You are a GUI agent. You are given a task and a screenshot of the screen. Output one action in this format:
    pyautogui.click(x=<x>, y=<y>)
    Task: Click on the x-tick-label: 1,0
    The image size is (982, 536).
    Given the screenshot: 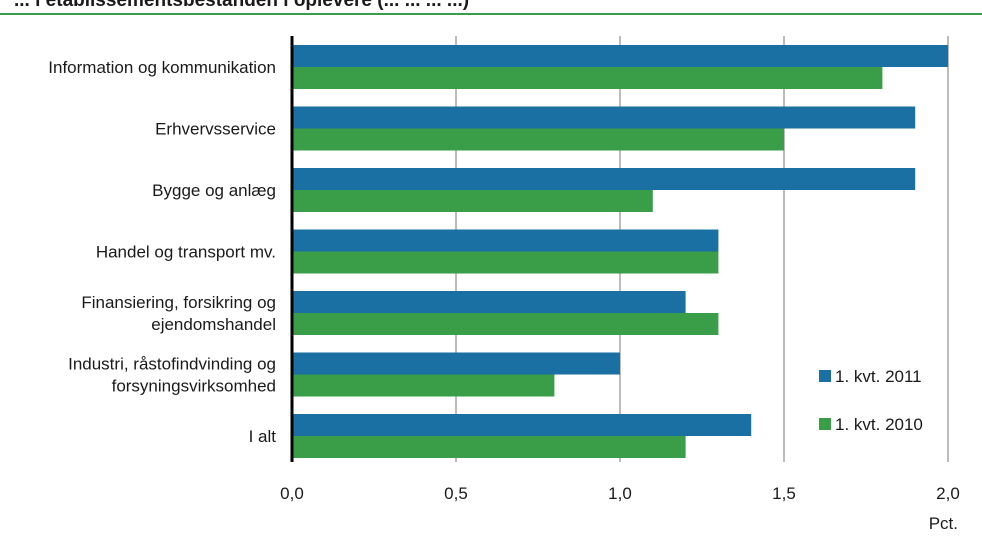 What is the action you would take?
    pyautogui.click(x=620, y=493)
    